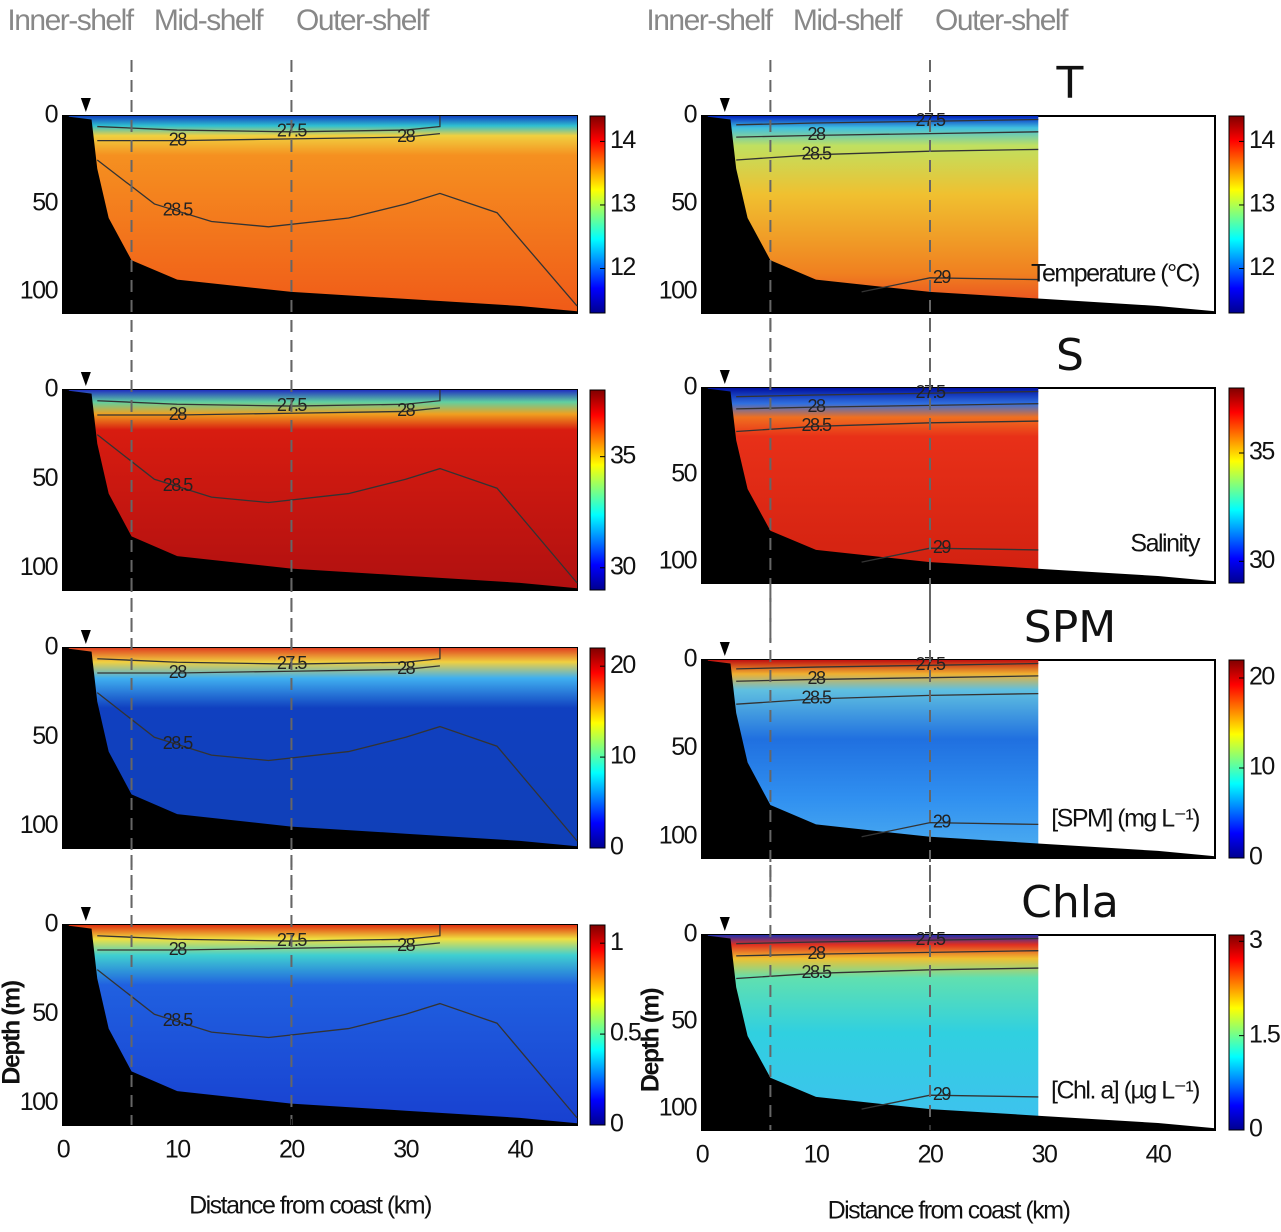 The width and height of the screenshot is (1281, 1232). Describe the element at coordinates (1070, 902) in the screenshot. I see `row-title: Chla` at that location.